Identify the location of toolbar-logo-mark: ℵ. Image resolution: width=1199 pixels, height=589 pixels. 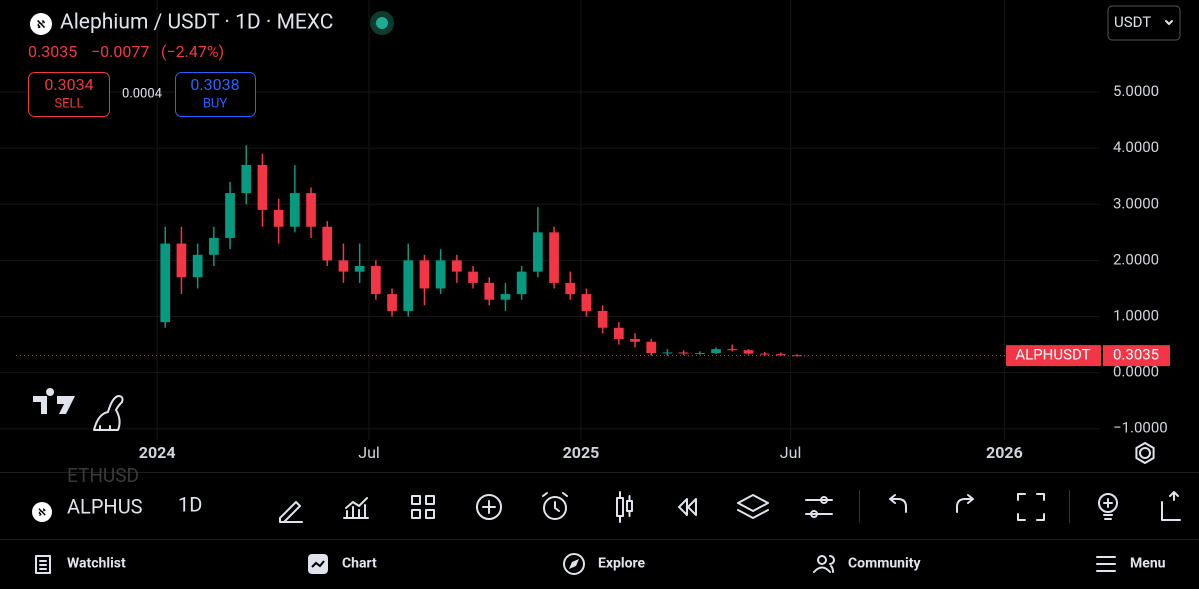
(42, 513).